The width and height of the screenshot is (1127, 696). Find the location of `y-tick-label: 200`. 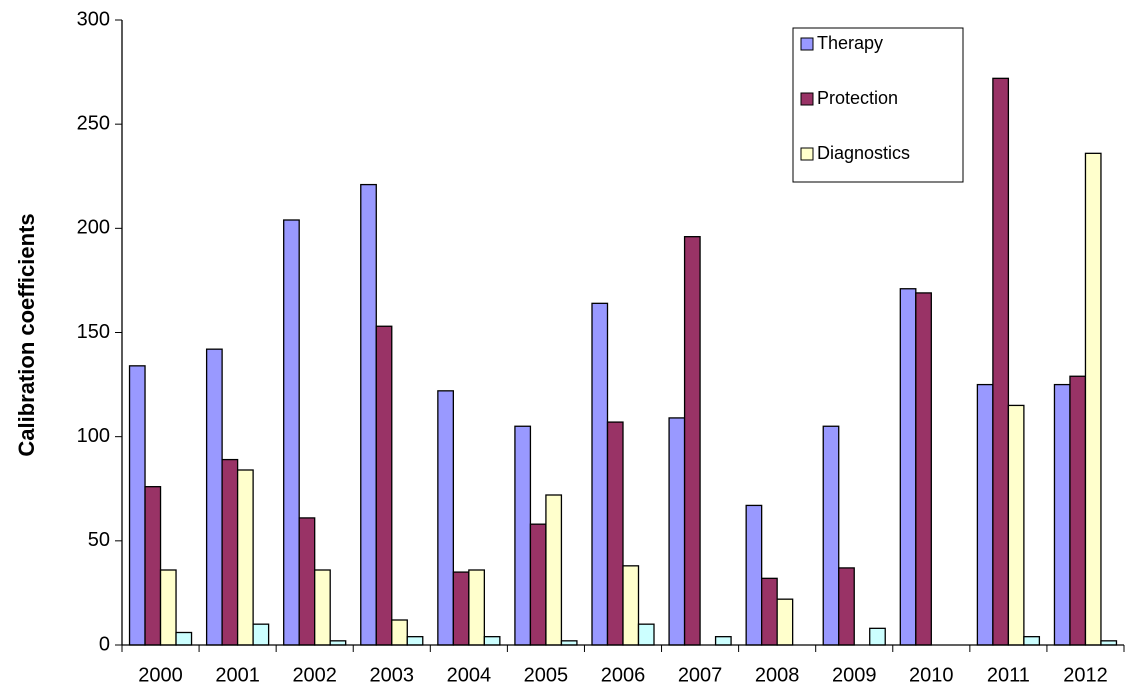

y-tick-label: 200 is located at coordinates (93, 228).